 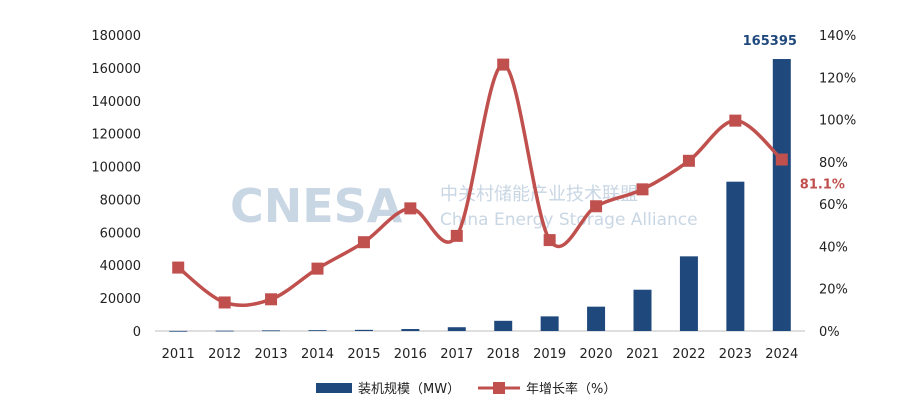 What do you see at coordinates (363, 354) in the screenshot?
I see `x-tick-label: 2015` at bounding box center [363, 354].